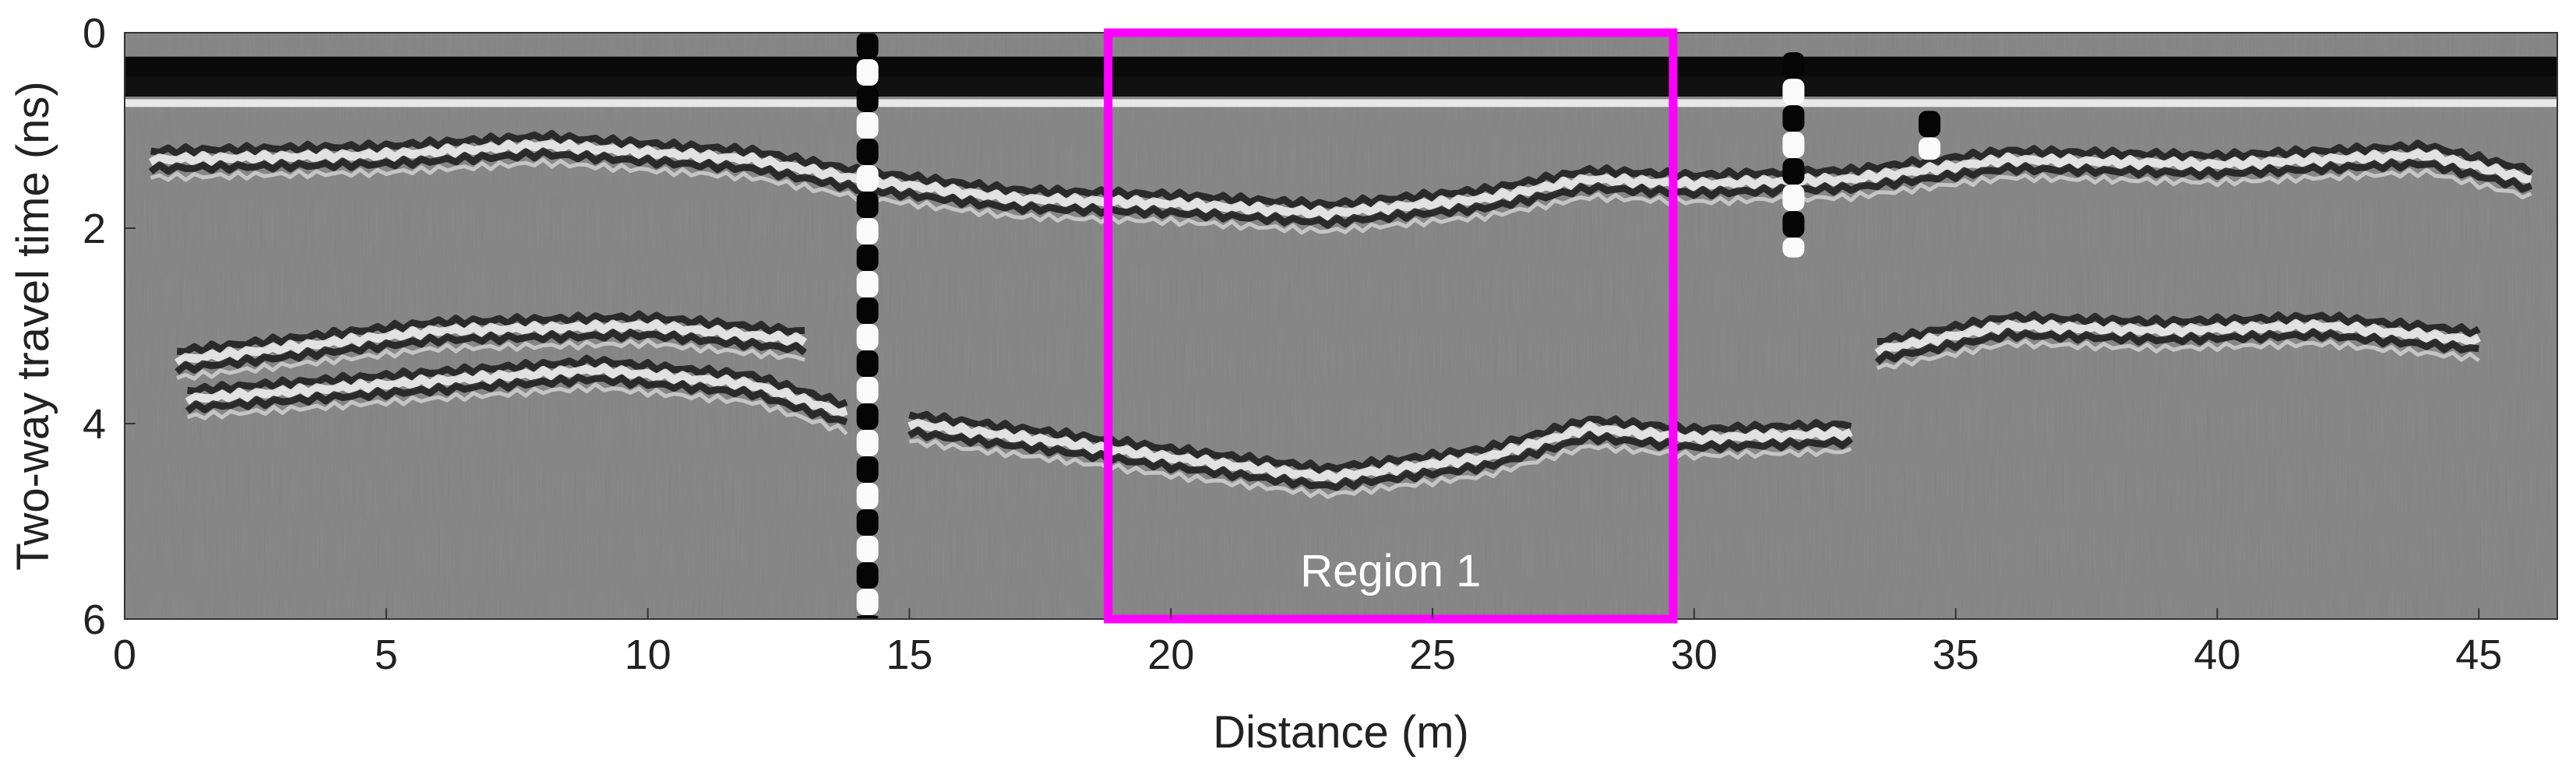 Image resolution: width=2576 pixels, height=781 pixels. Describe the element at coordinates (33, 325) in the screenshot. I see `y-axis-label: Two-way travel time (ns)` at that location.